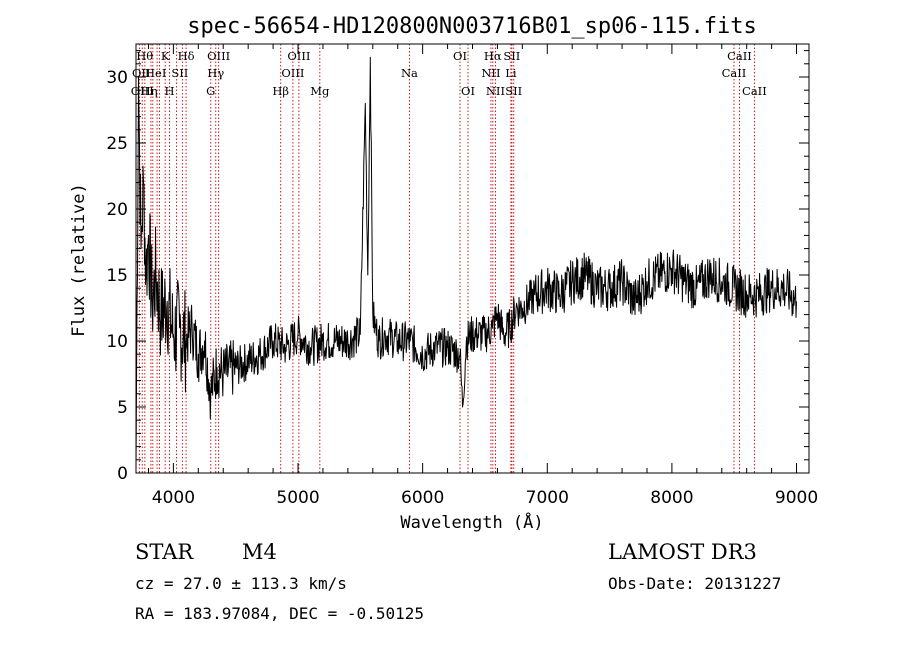  Describe the element at coordinates (297, 498) in the screenshot. I see `x-tick-label: 5000` at that location.